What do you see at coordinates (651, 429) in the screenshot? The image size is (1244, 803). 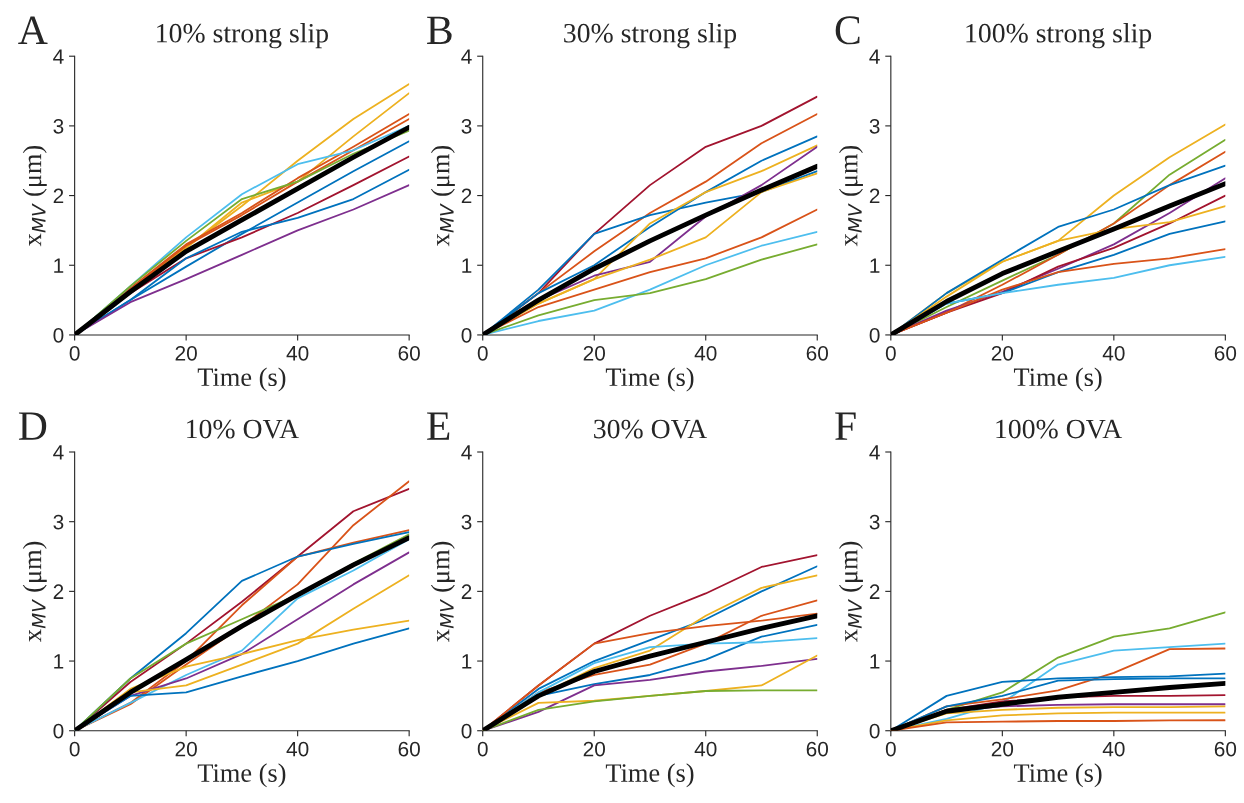 I see `chart-title: 30% OVA` at bounding box center [651, 429].